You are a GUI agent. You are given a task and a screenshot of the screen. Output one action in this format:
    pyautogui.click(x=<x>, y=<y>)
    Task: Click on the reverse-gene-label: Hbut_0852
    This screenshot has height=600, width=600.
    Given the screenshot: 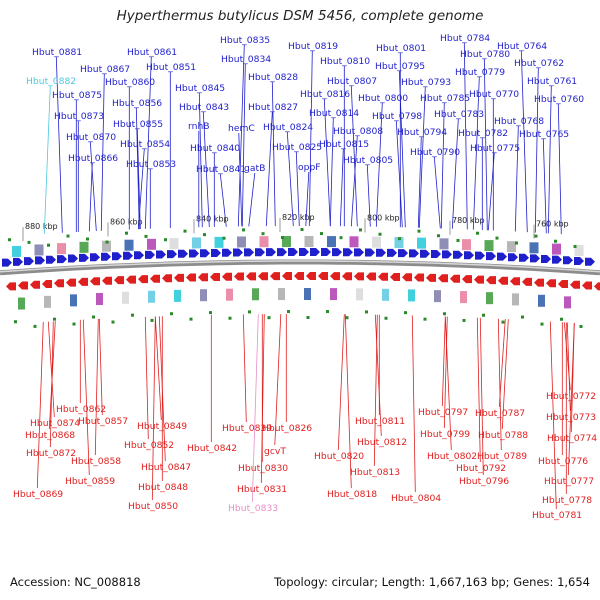 What is the action you would take?
    pyautogui.click(x=149, y=445)
    